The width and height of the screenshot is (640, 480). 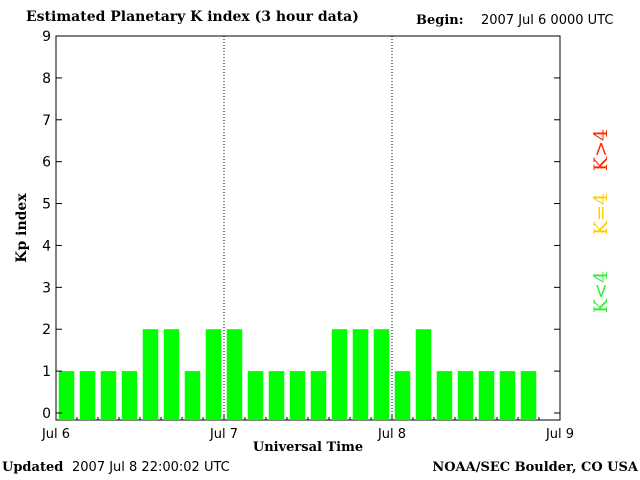 What do you see at coordinates (223, 434) in the screenshot?
I see `x-tick-label: Jul 7` at bounding box center [223, 434].